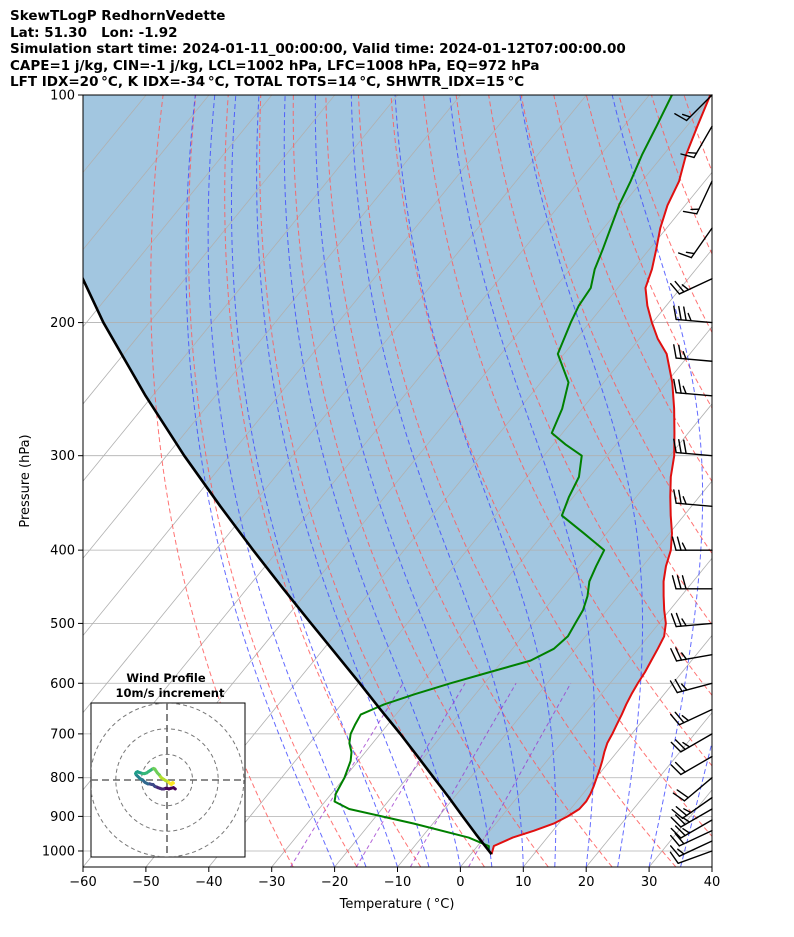 Image resolution: width=794 pixels, height=937 pixels. I want to click on y-tick-label: 600, so click(62, 684).